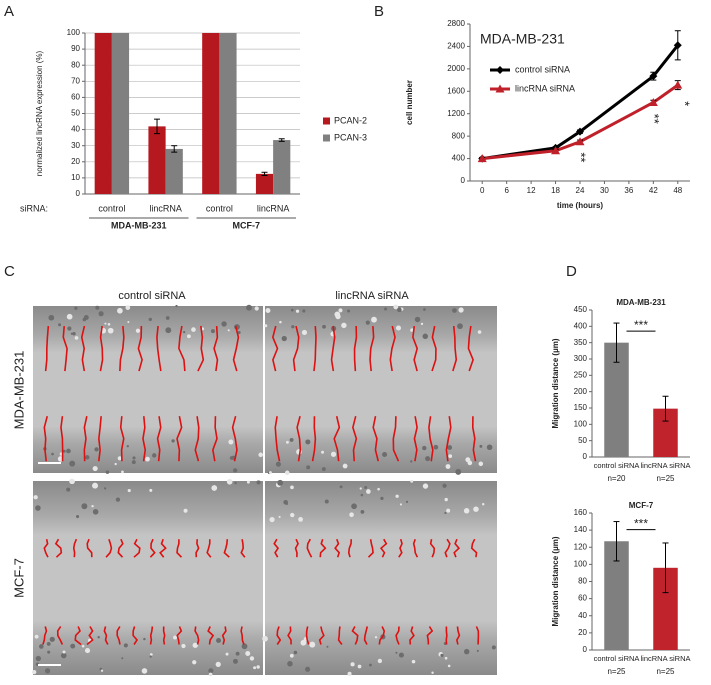  Describe the element at coordinates (545, 88) in the screenshot. I see `legend-label: lincRNA siRNA` at that location.